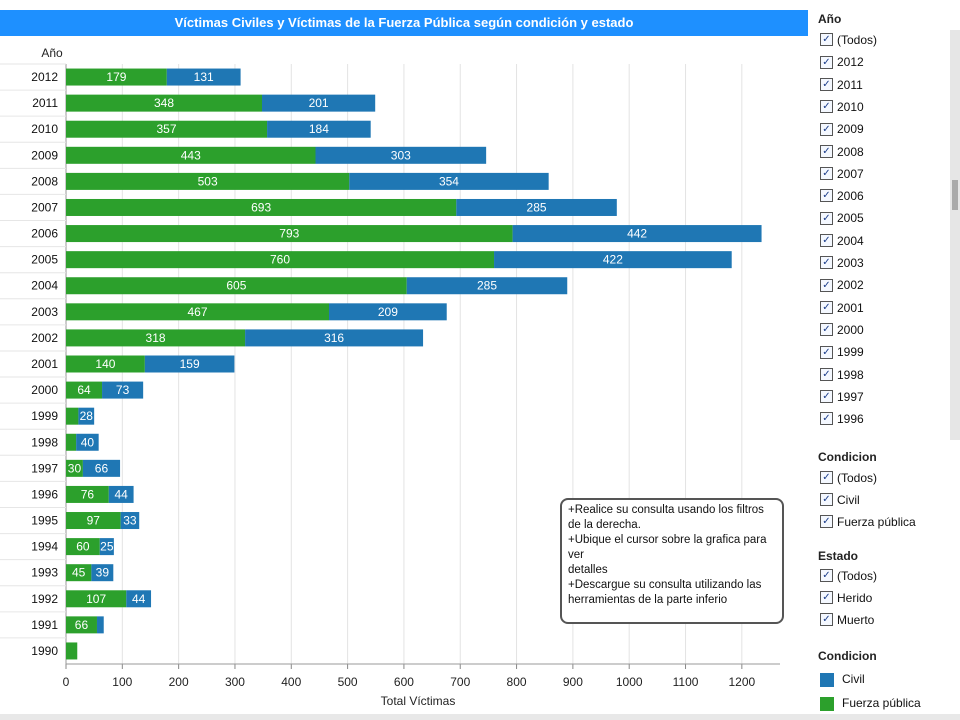  What do you see at coordinates (830, 19) in the screenshot?
I see `year-filter-title: Año` at bounding box center [830, 19].